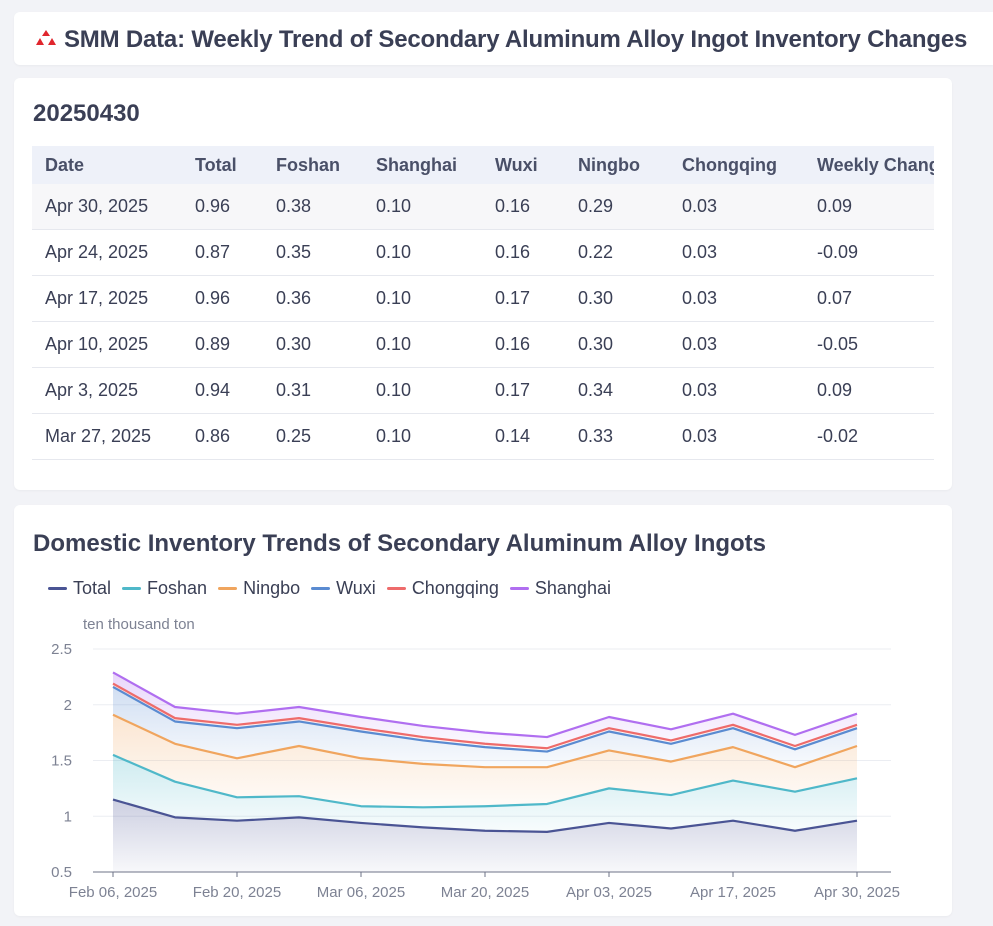 Image resolution: width=993 pixels, height=926 pixels. Describe the element at coordinates (417, 164) in the screenshot. I see `column-header: Shanghai` at that location.